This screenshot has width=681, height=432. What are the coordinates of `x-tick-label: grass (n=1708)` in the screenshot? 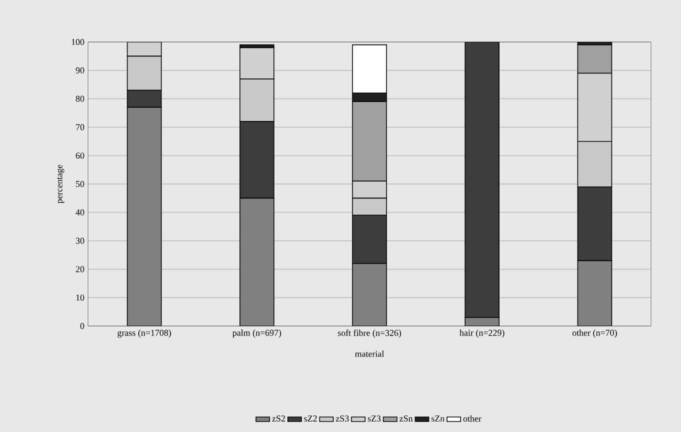 It's located at (144, 334).